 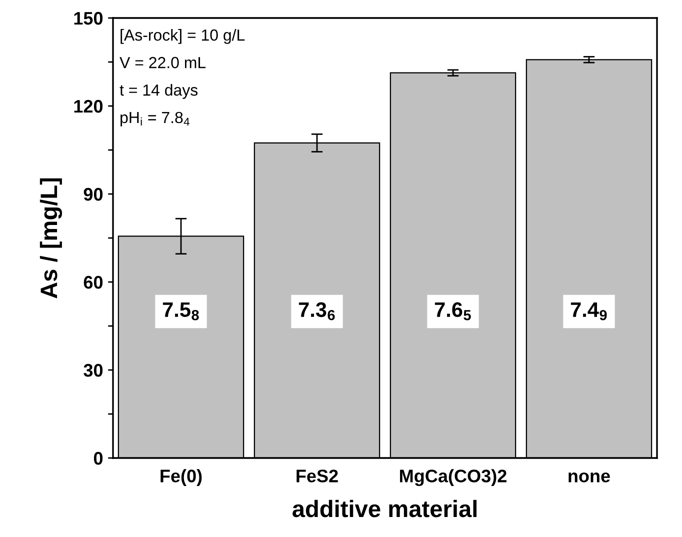 I want to click on y-tick-label: 30, so click(x=93, y=370).